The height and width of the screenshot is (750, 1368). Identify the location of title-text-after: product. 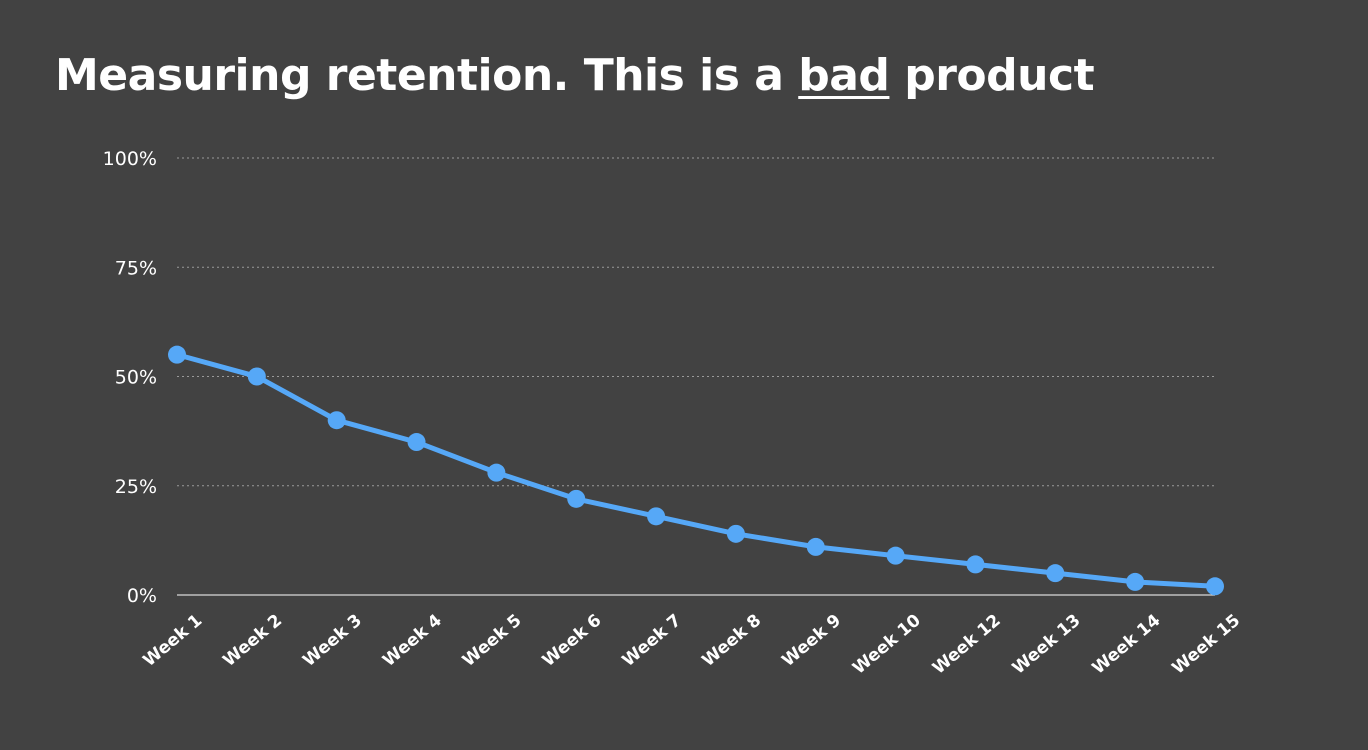
(992, 75).